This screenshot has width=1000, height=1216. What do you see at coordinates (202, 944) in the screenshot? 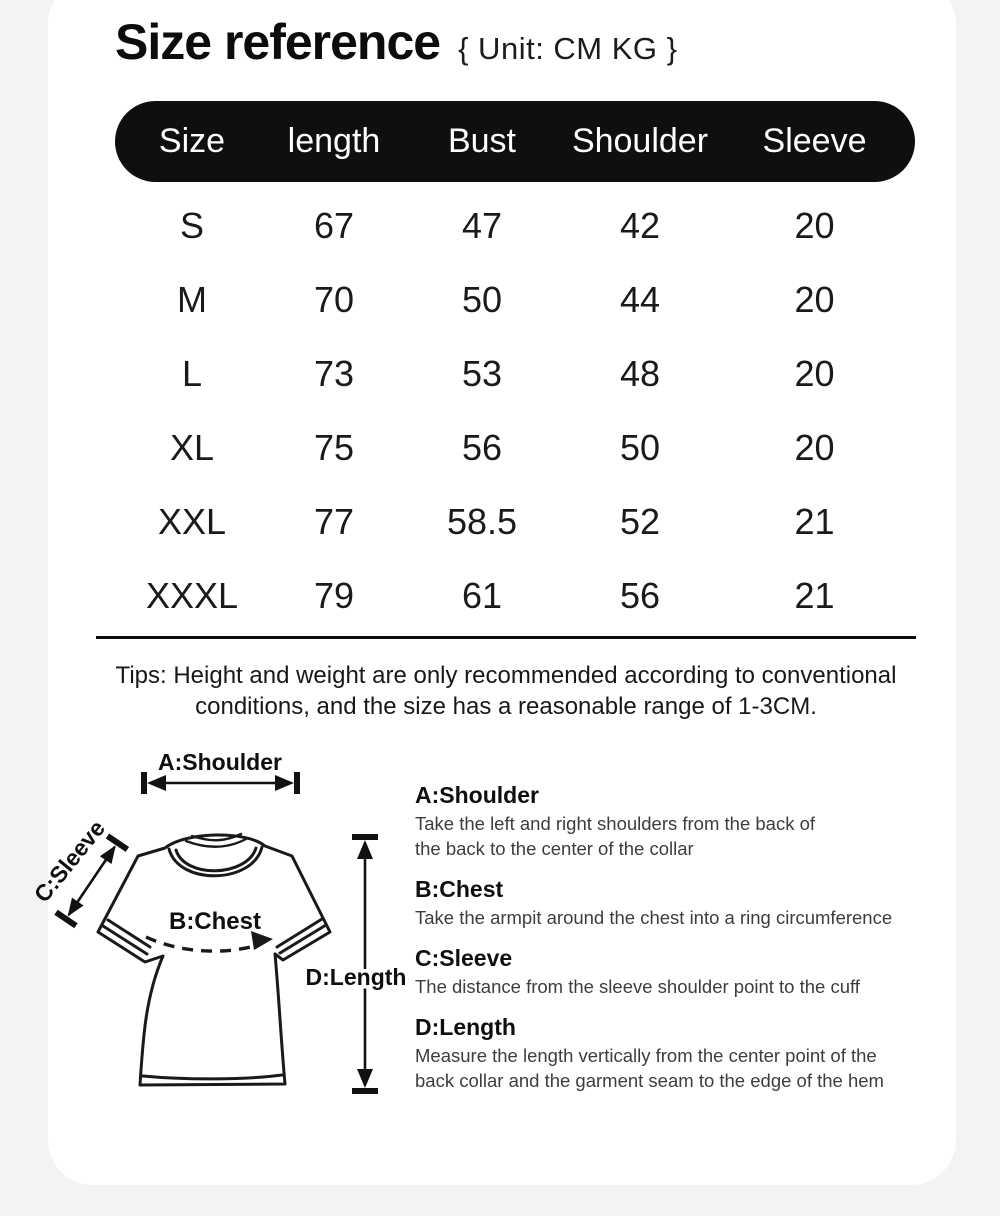
I see `chest-measure-dashed-line` at bounding box center [202, 944].